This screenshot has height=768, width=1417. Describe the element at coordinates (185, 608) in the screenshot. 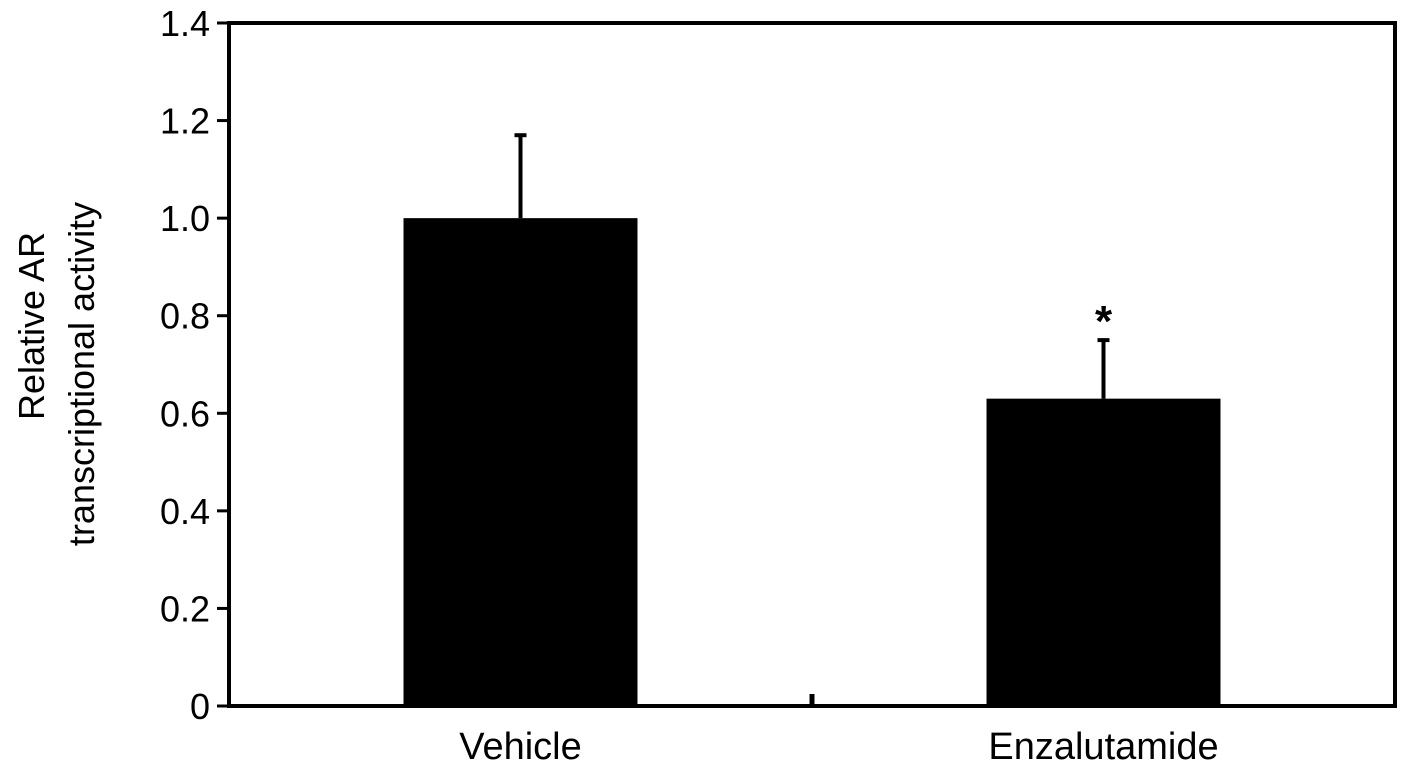

I see `y-tick-label: 0.2` at that location.